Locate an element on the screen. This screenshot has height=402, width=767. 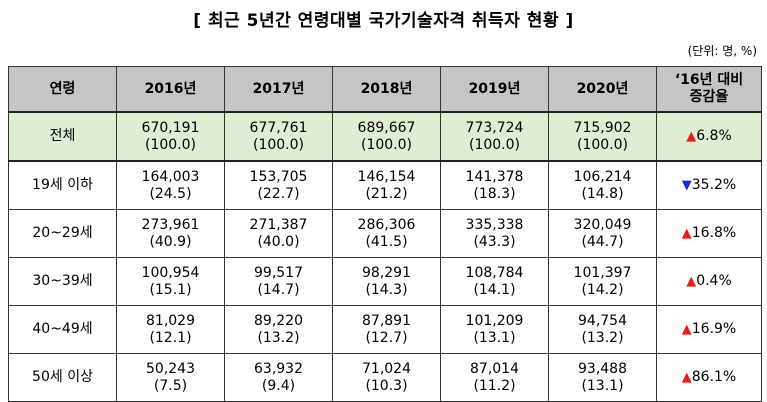
value-cell: 689,667 (100.0) is located at coordinates (386, 136).